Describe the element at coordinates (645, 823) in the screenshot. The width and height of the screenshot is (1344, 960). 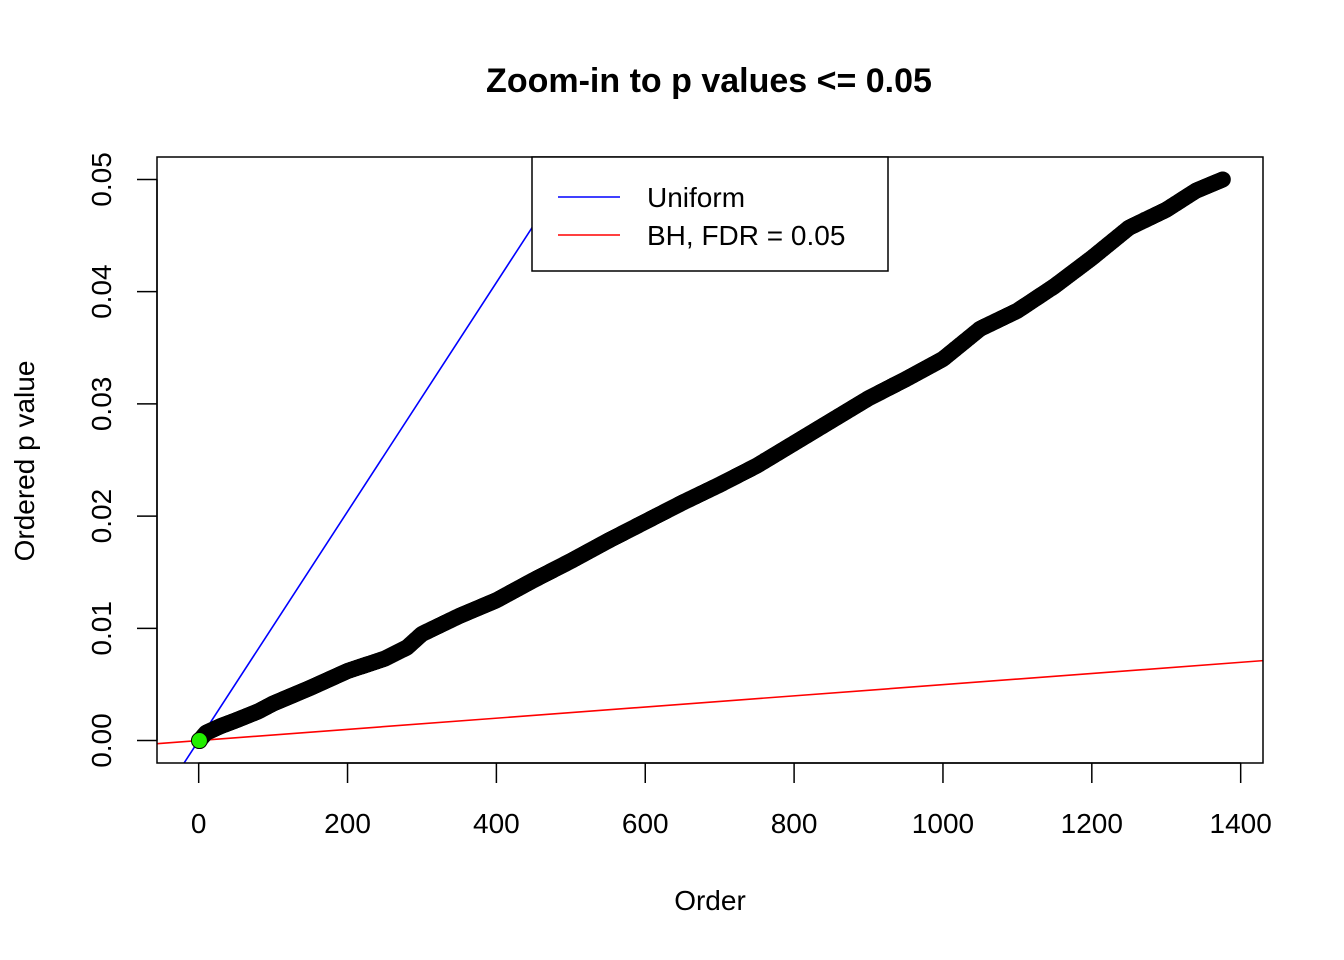
I see `x-tick-label: 600` at that location.